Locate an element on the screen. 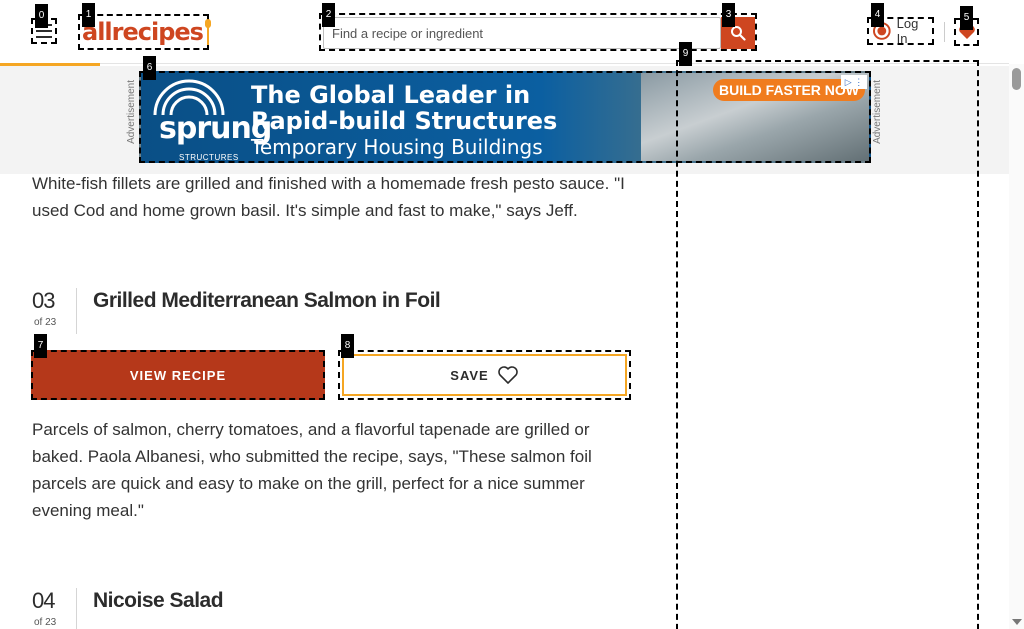 This screenshot has height=629, width=1024. marker-badge: 4 is located at coordinates (877, 15).